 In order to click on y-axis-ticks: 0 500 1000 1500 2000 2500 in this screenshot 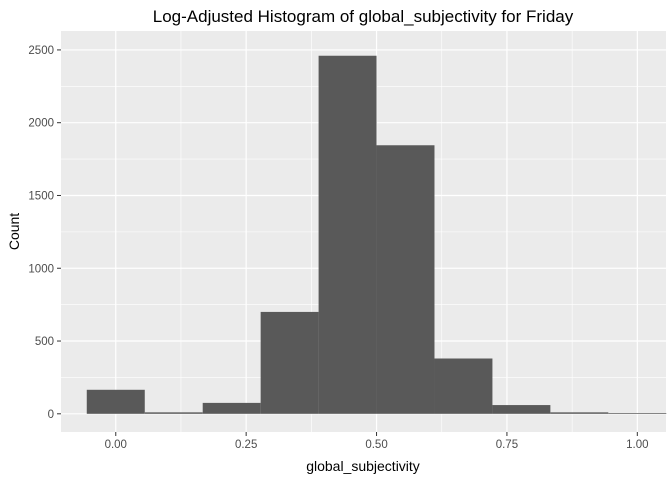, I will do `click(44, 233)`.